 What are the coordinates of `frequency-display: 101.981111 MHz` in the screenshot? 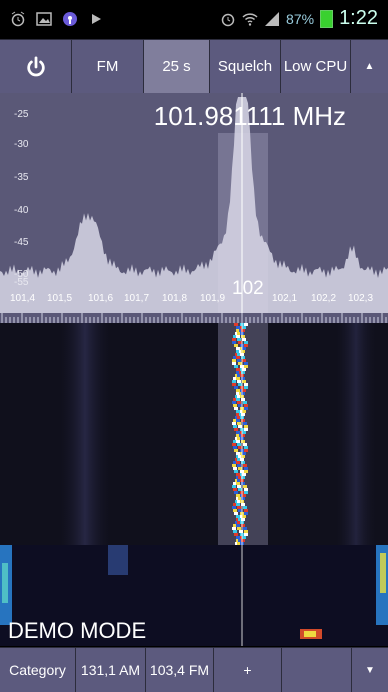 It's located at (249, 116).